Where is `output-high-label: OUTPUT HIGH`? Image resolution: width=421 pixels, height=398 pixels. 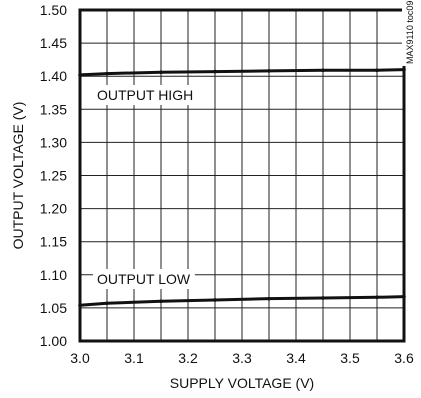 output-high-label: OUTPUT HIGH is located at coordinates (145, 95).